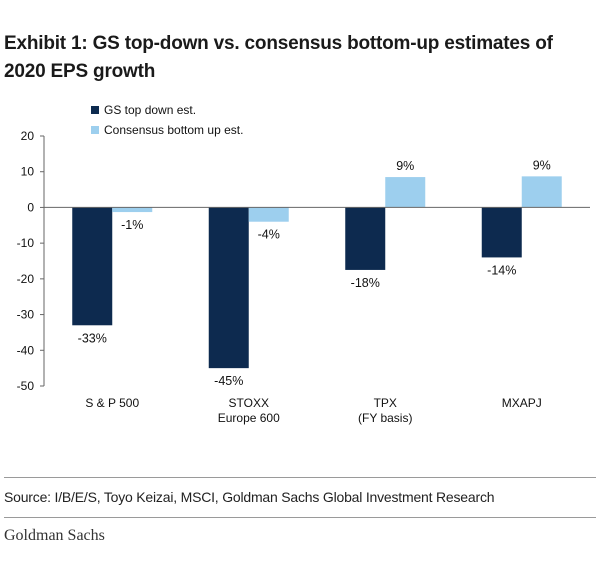  Describe the element at coordinates (28, 136) in the screenshot. I see `y-tick-label: 20` at that location.